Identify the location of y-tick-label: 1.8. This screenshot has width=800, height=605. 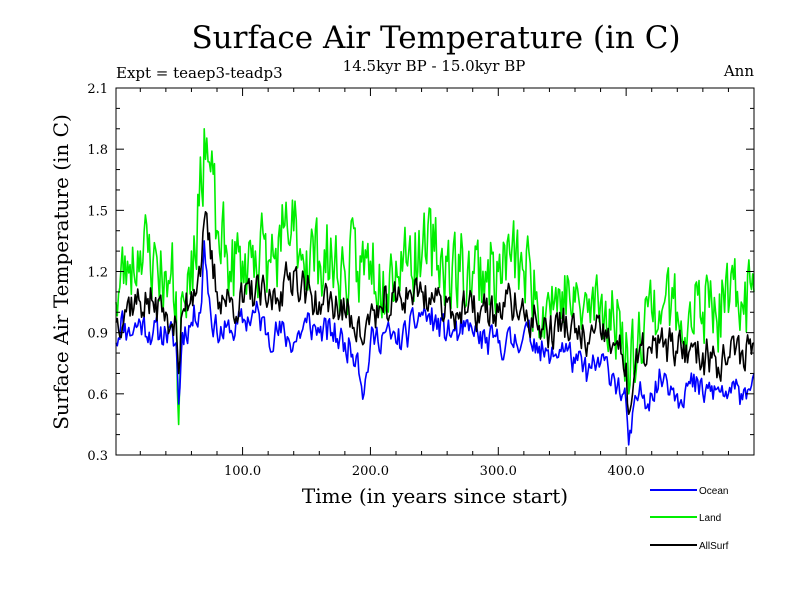
(97, 150).